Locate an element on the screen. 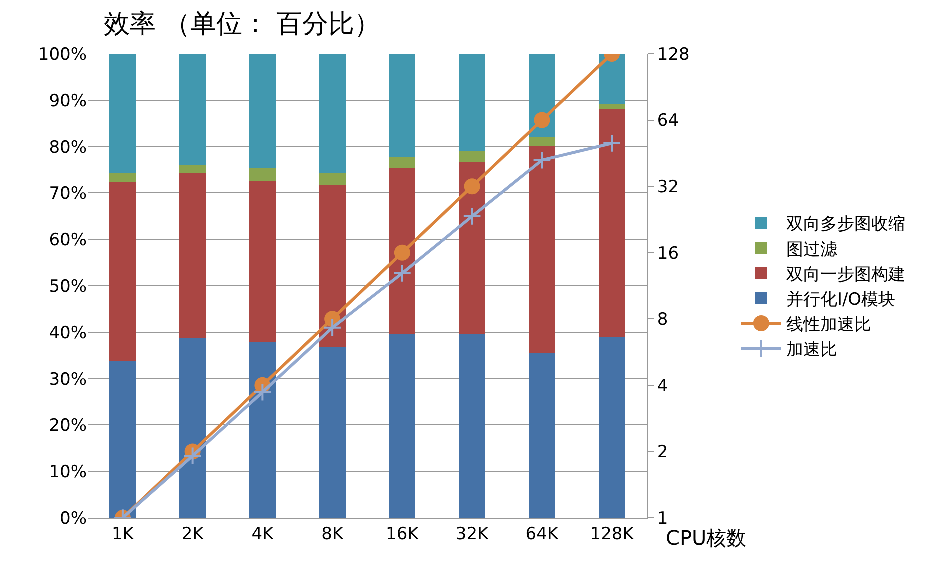  y-tick-label: 70% is located at coordinates (68, 194).